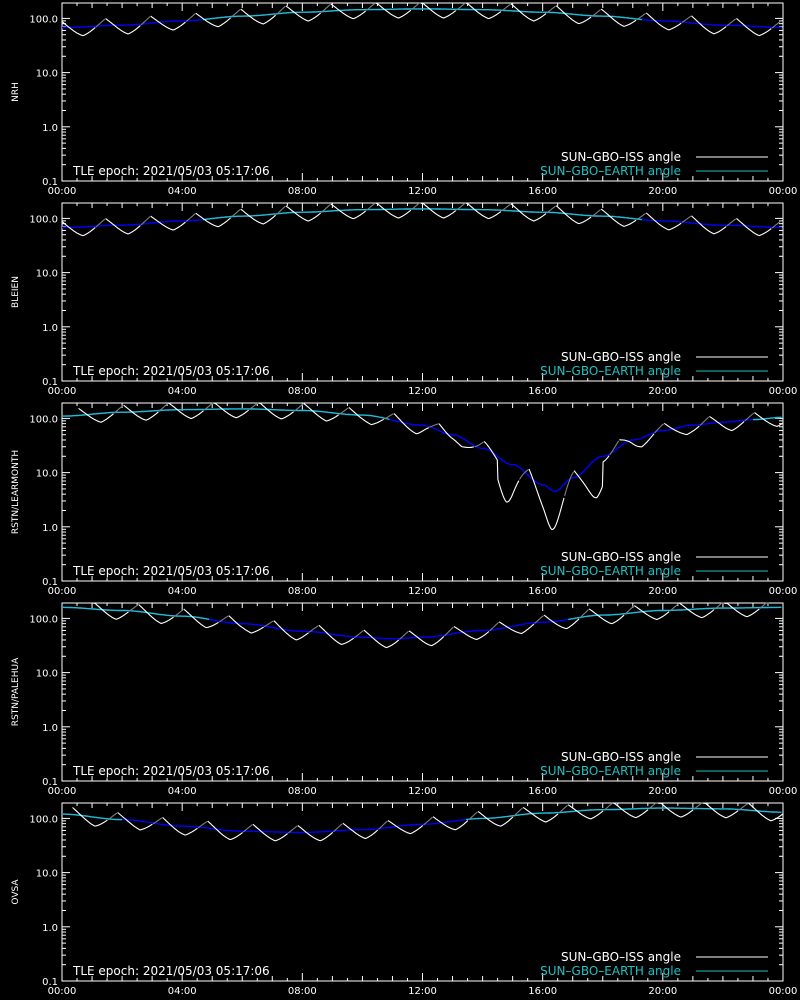 This screenshot has width=800, height=1000. Describe the element at coordinates (182, 191) in the screenshot. I see `x-tick-label: 04:00` at that location.